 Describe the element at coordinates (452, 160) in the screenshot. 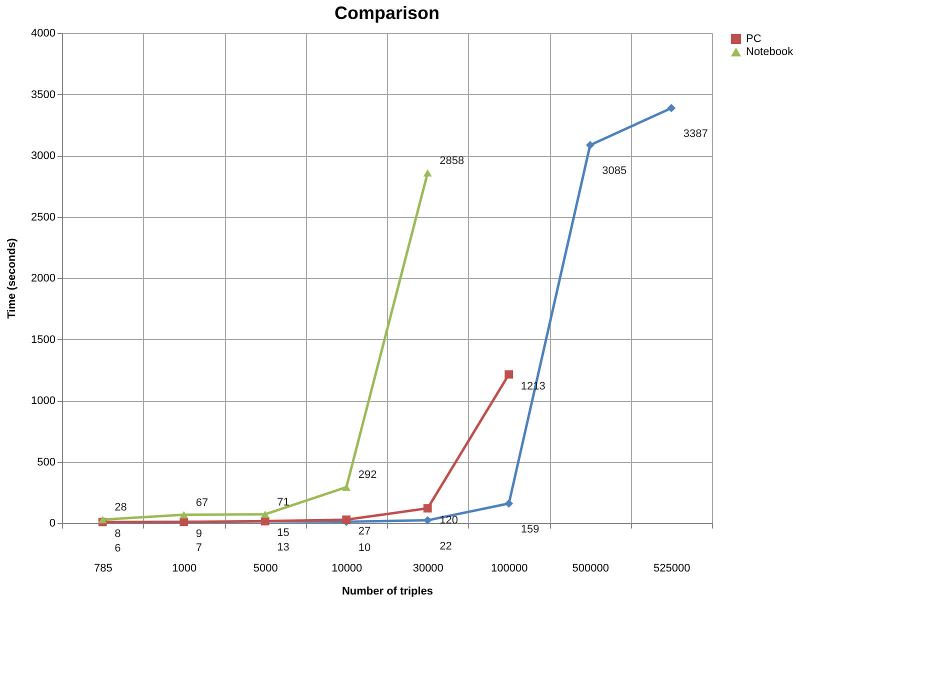

I see `data-label: 2858` at that location.